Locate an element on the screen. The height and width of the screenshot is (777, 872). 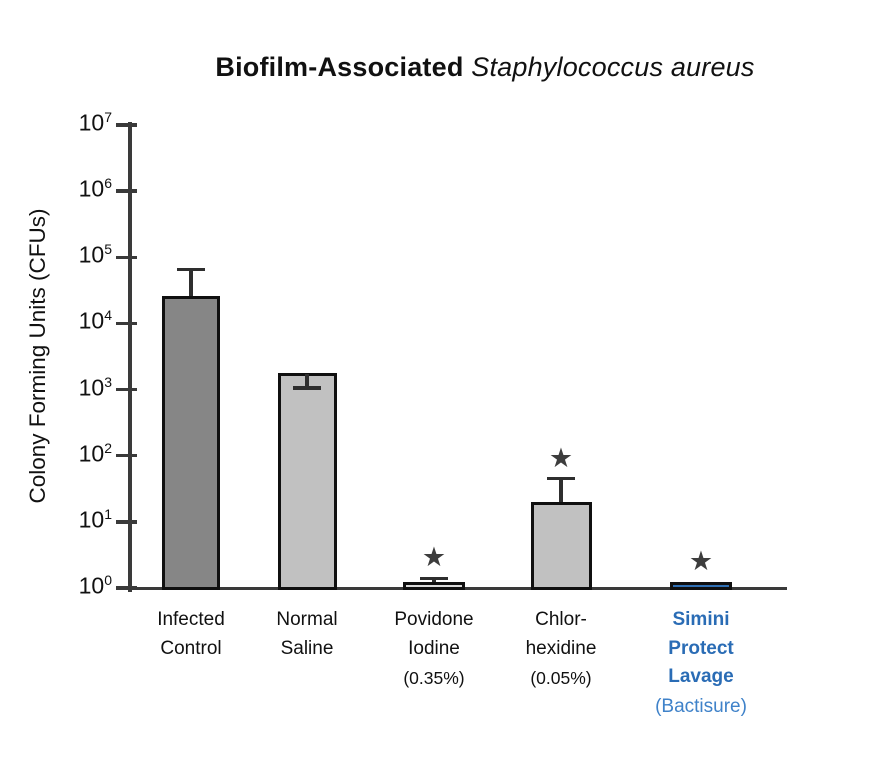
bar-label-sub: (0.35%) is located at coordinates (434, 678).